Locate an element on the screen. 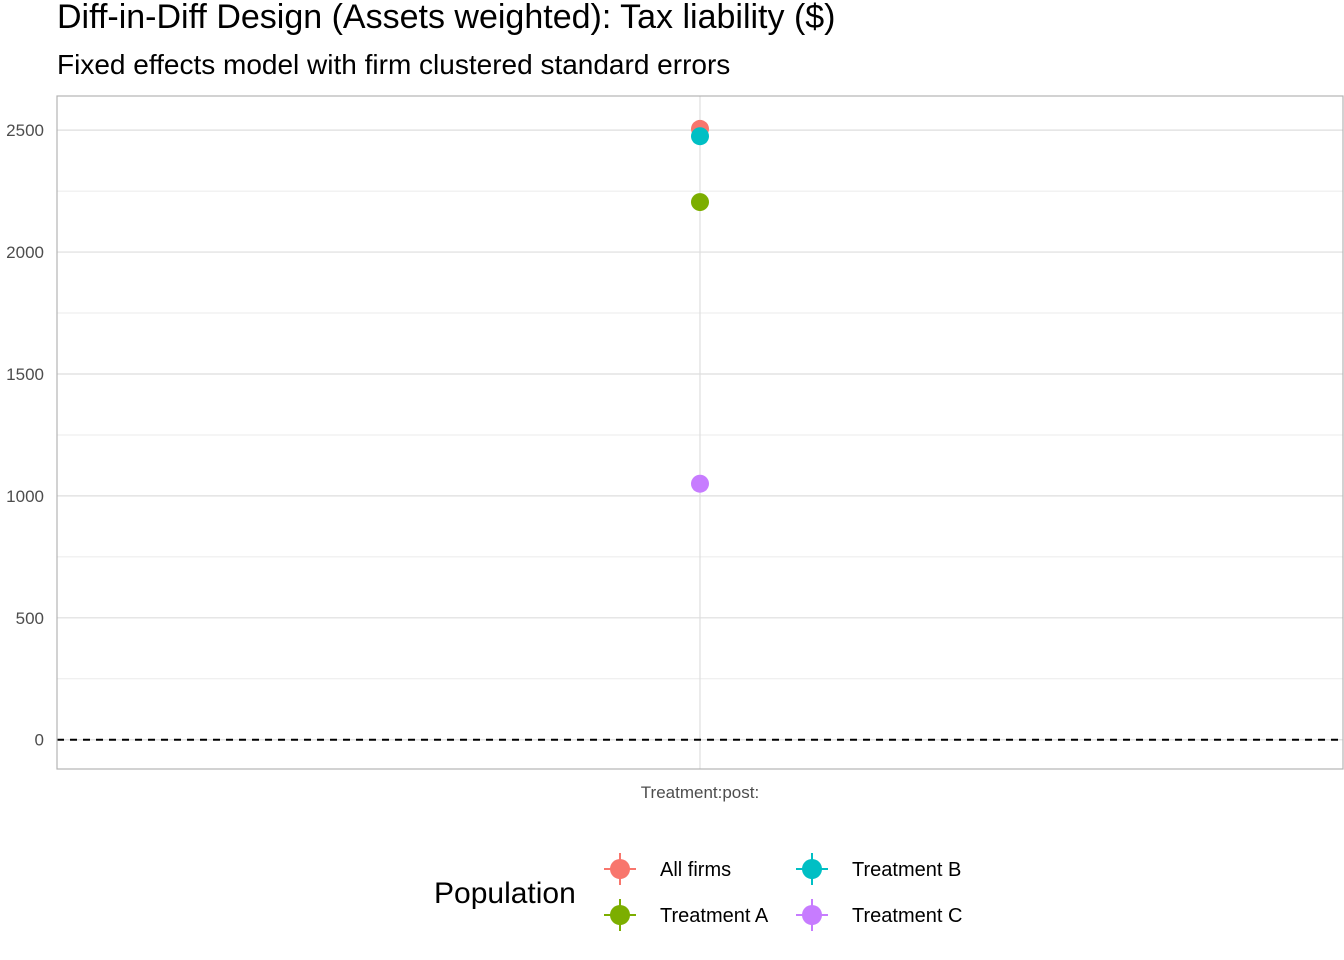 This screenshot has height=960, width=1344. legend-item: Treatment B is located at coordinates (878, 869).